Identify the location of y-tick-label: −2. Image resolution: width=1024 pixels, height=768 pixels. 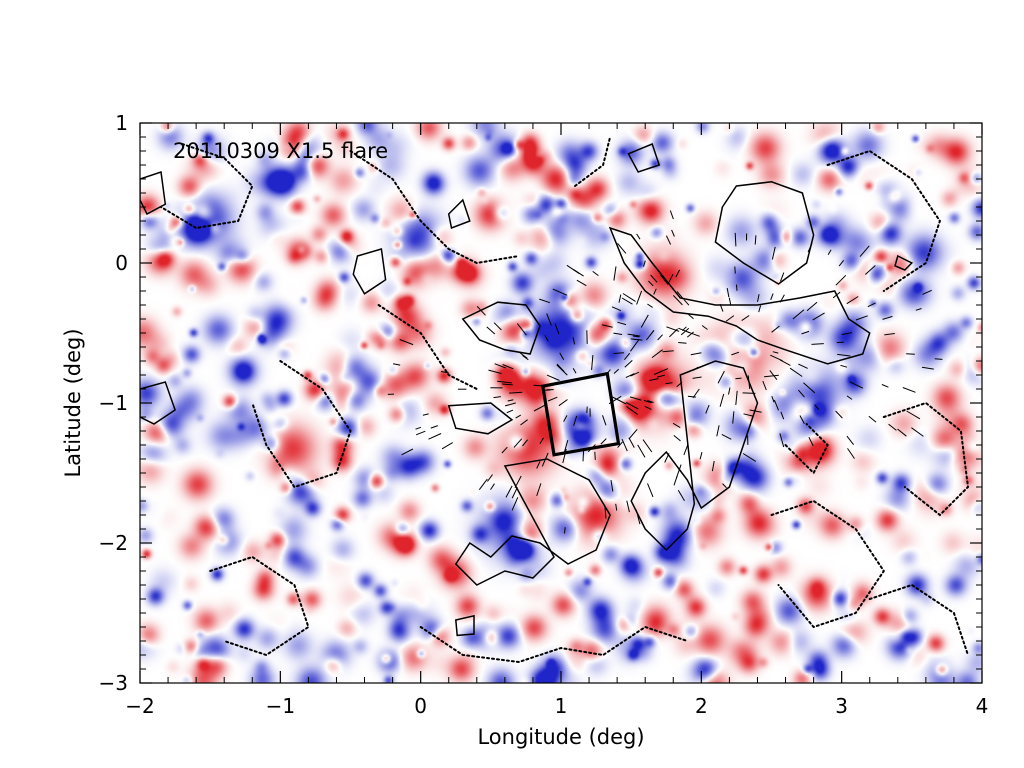
(113, 543).